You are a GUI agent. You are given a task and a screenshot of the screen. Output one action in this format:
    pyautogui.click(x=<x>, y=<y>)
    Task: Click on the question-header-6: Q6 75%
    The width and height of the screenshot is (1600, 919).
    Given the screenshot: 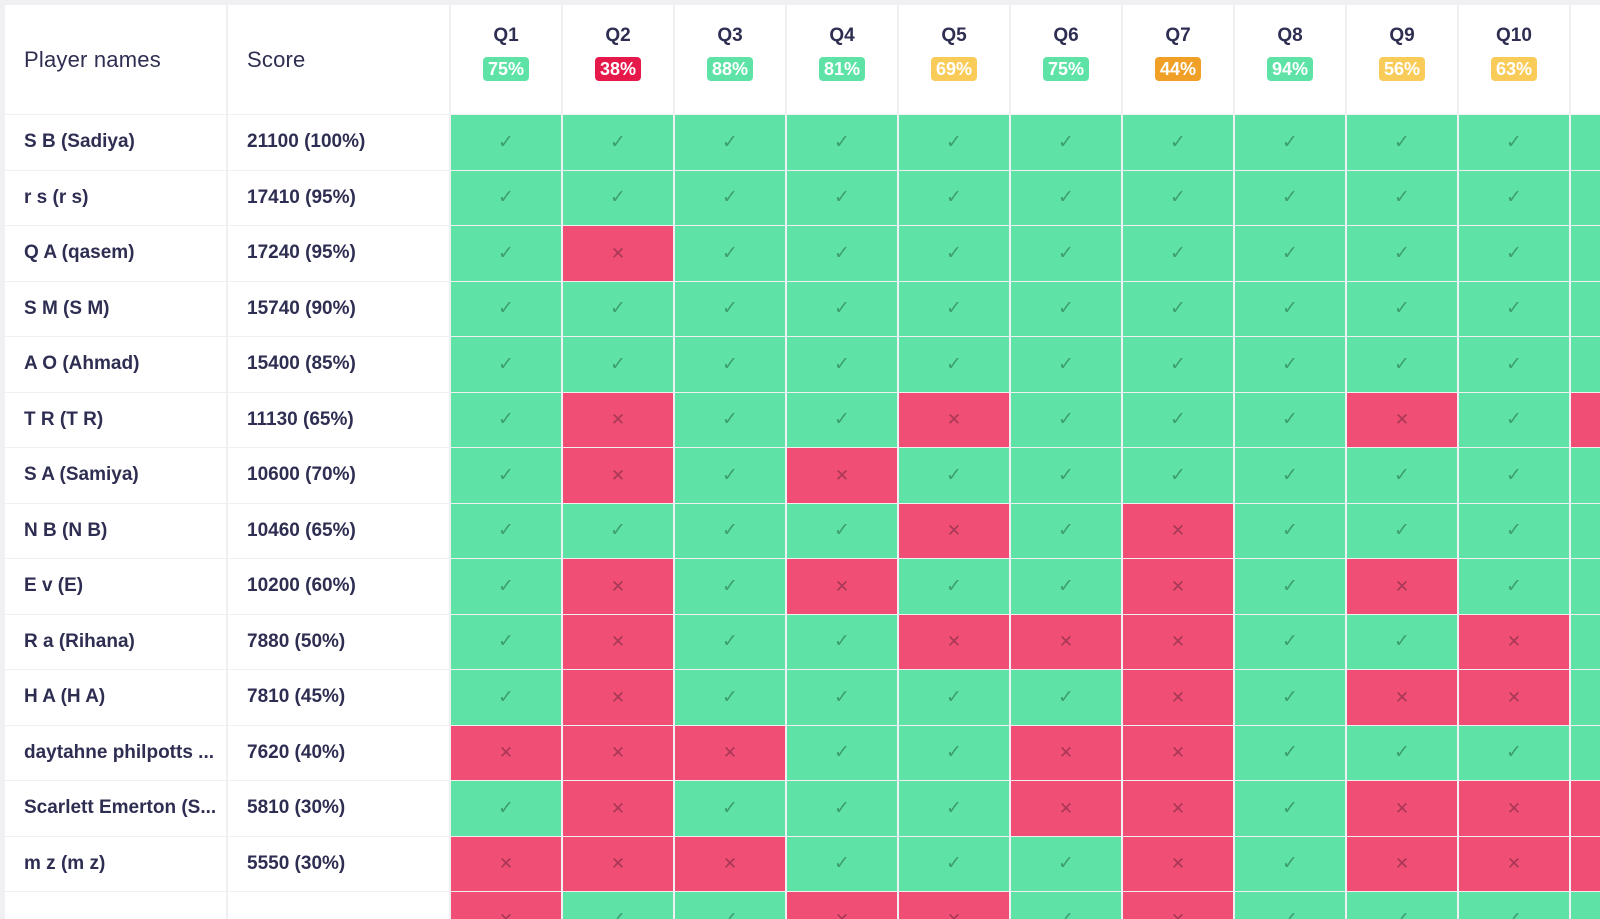 What is the action you would take?
    pyautogui.click(x=1066, y=59)
    